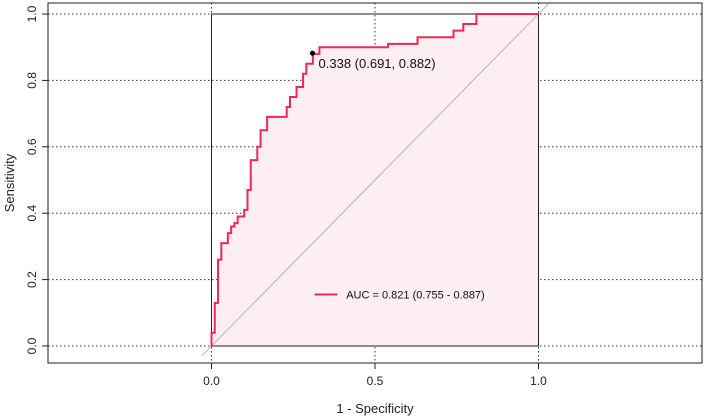  Describe the element at coordinates (538, 381) in the screenshot. I see `x-tick-label-2: 1.0` at that location.